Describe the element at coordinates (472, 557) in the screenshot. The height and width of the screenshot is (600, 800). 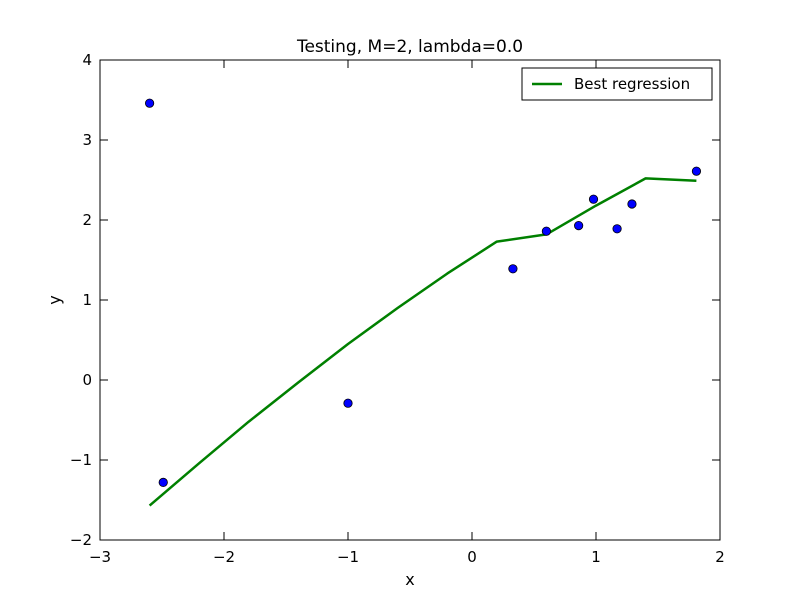
I see `x-tick-label: 0` at that location.